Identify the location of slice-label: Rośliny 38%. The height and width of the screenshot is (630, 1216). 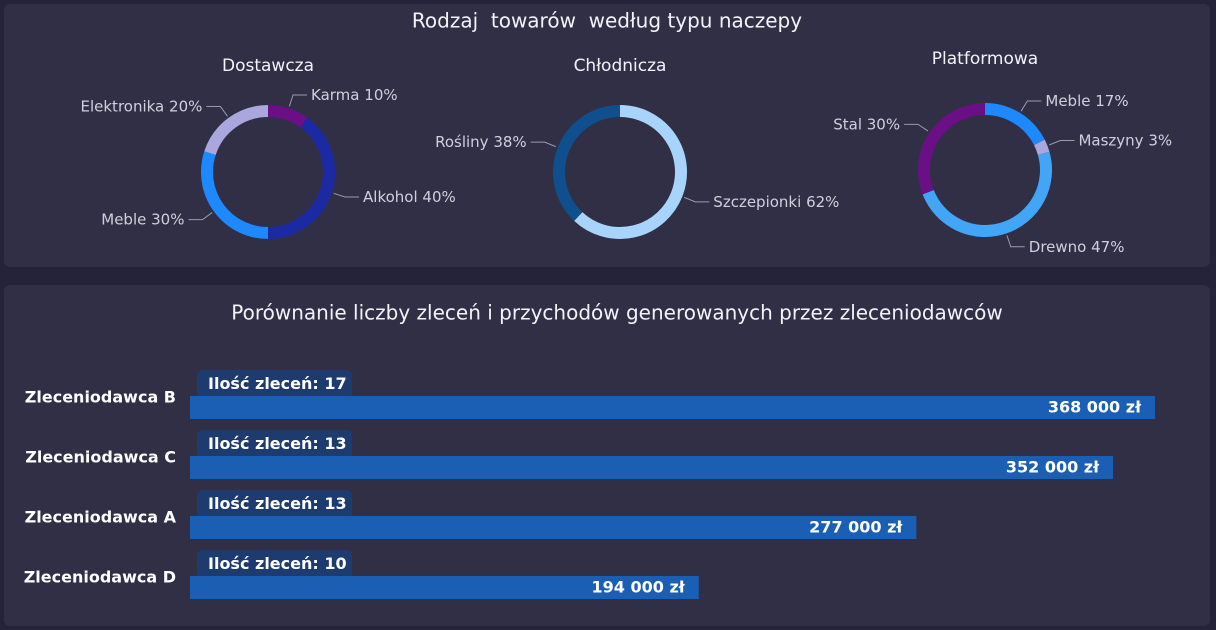
(481, 142).